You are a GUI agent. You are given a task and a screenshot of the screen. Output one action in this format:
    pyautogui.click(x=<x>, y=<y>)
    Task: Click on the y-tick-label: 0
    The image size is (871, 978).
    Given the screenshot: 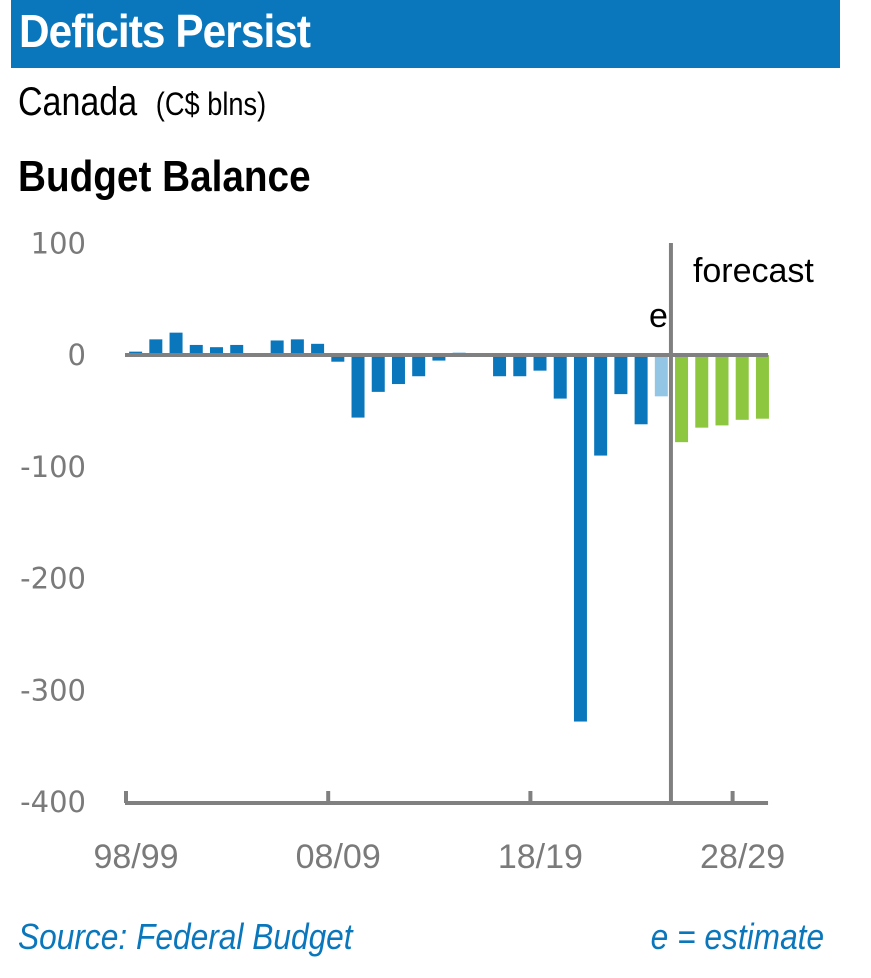 What is the action you would take?
    pyautogui.click(x=77, y=355)
    